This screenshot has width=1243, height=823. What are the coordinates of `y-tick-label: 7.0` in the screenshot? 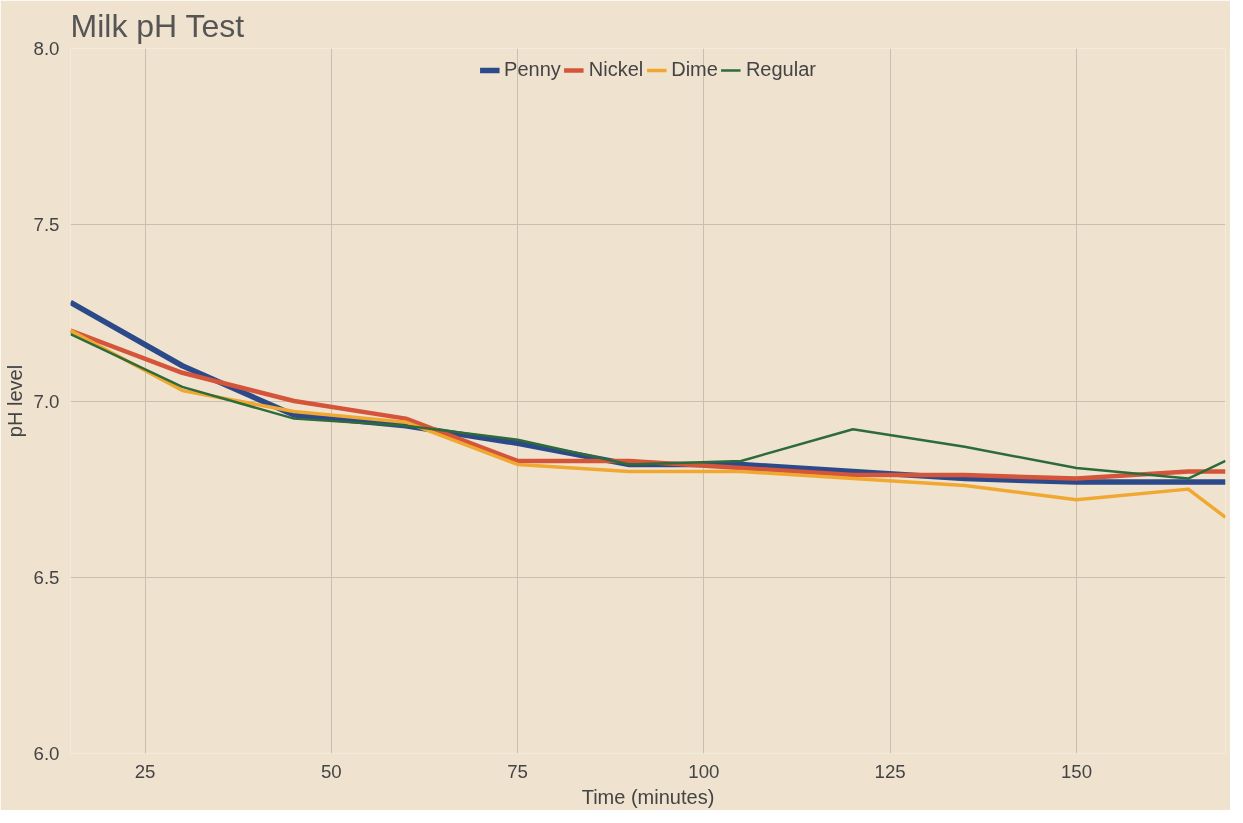 It's located at (46, 401).